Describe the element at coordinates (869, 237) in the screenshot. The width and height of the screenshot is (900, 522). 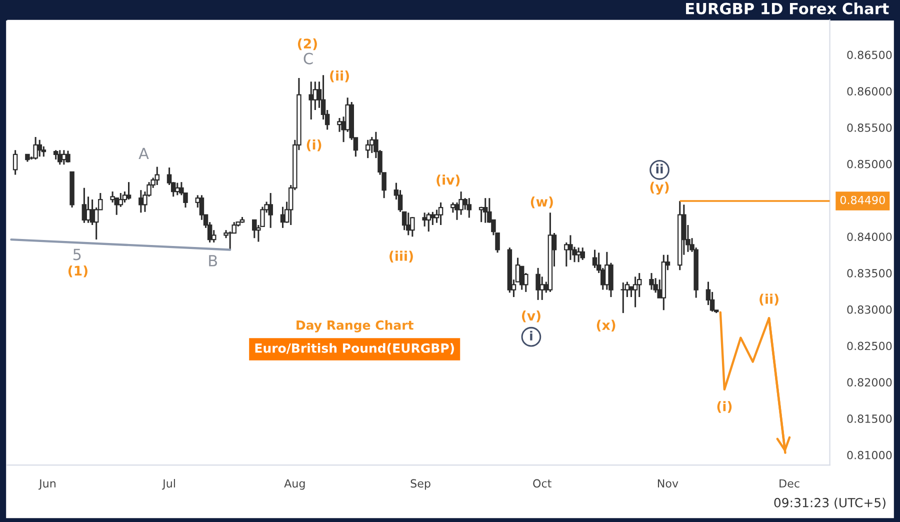
I see `y-tick-label: 0.84000` at that location.